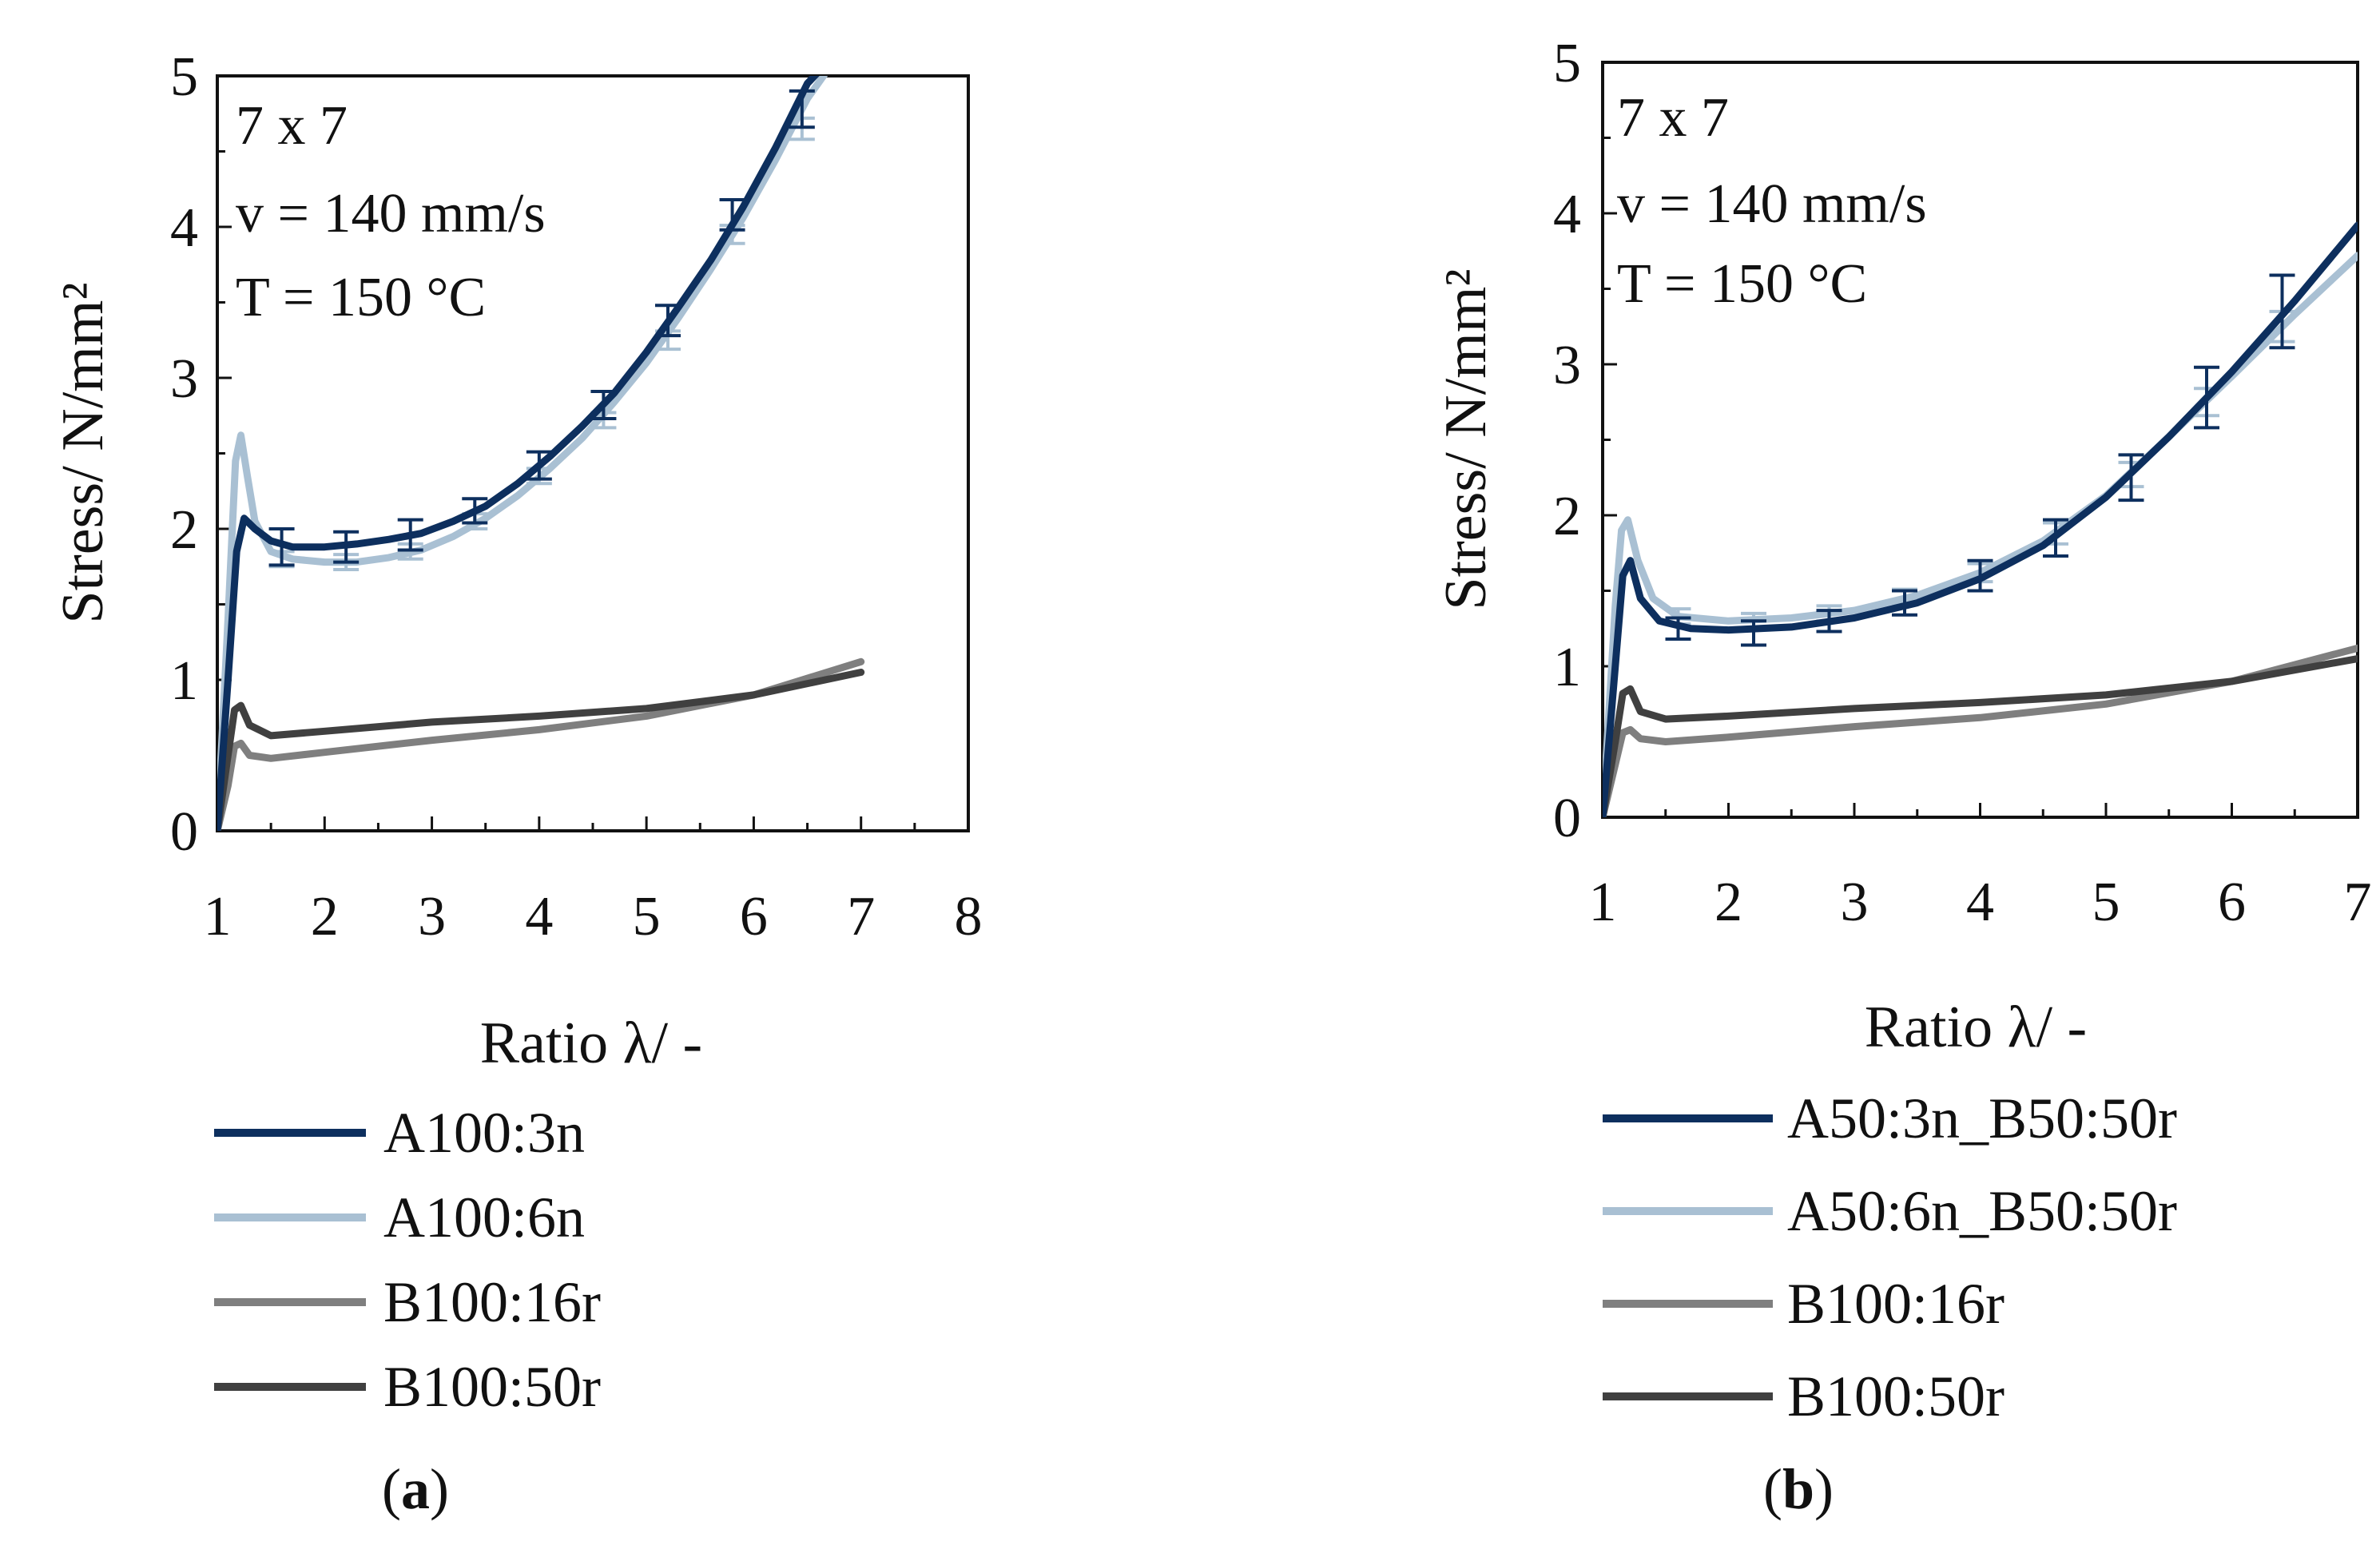 This screenshot has height=1565, width=2380. What do you see at coordinates (484, 1217) in the screenshot?
I see `legend-label: A100:6n` at bounding box center [484, 1217].